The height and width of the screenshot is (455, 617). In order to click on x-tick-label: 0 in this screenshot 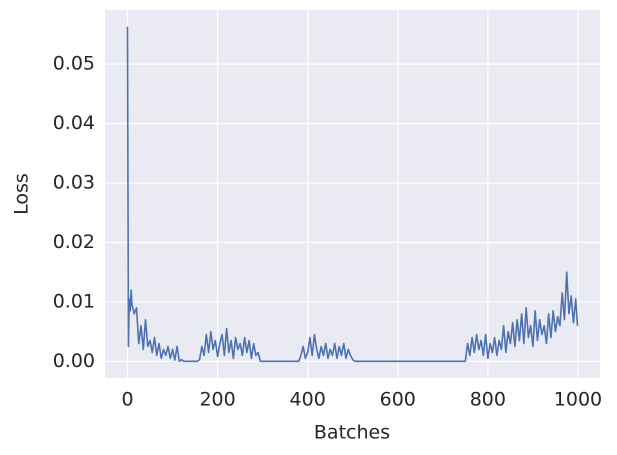, I will do `click(127, 400)`.